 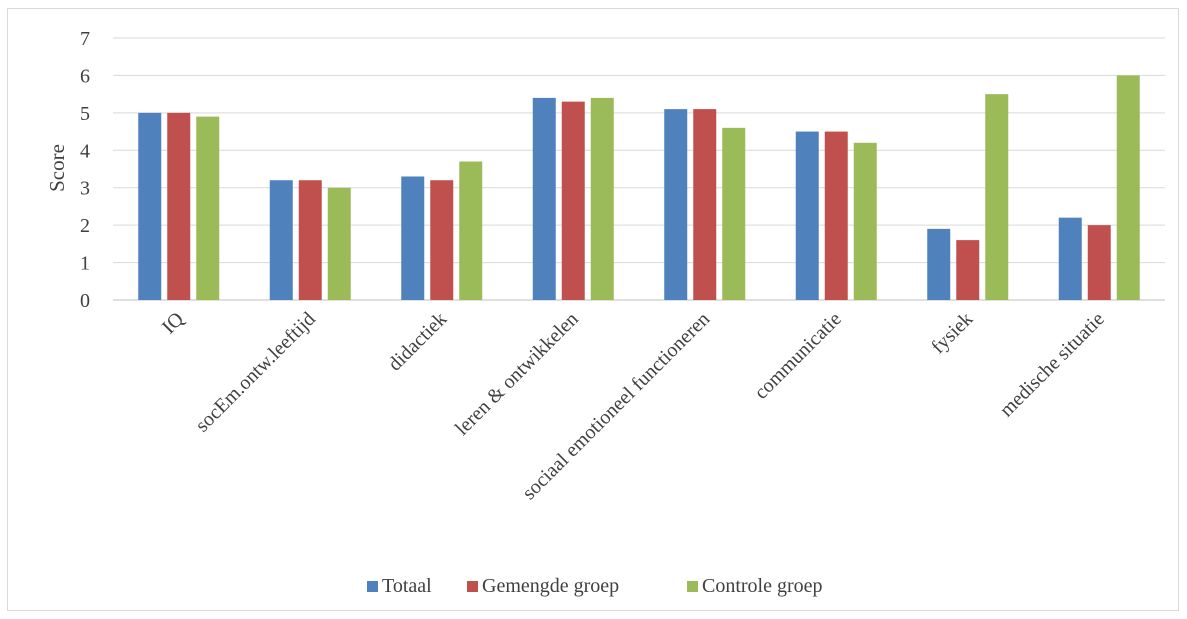 What do you see at coordinates (417, 341) in the screenshot?
I see `x-tick-label: didactiek` at bounding box center [417, 341].